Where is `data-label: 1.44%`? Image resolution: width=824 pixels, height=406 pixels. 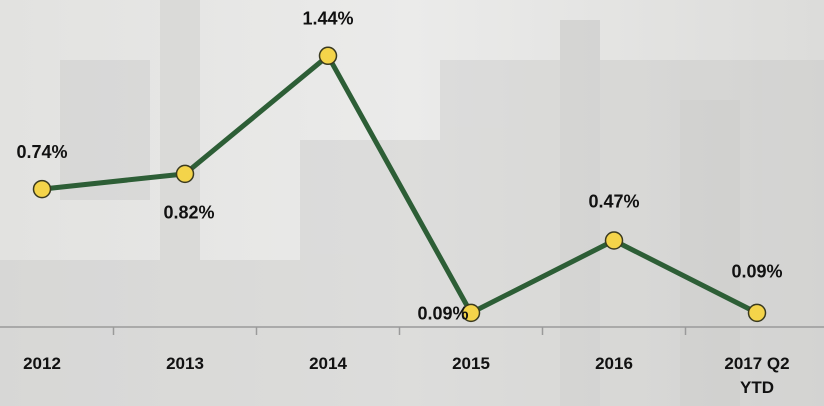 data-label: 1.44% is located at coordinates (327, 19).